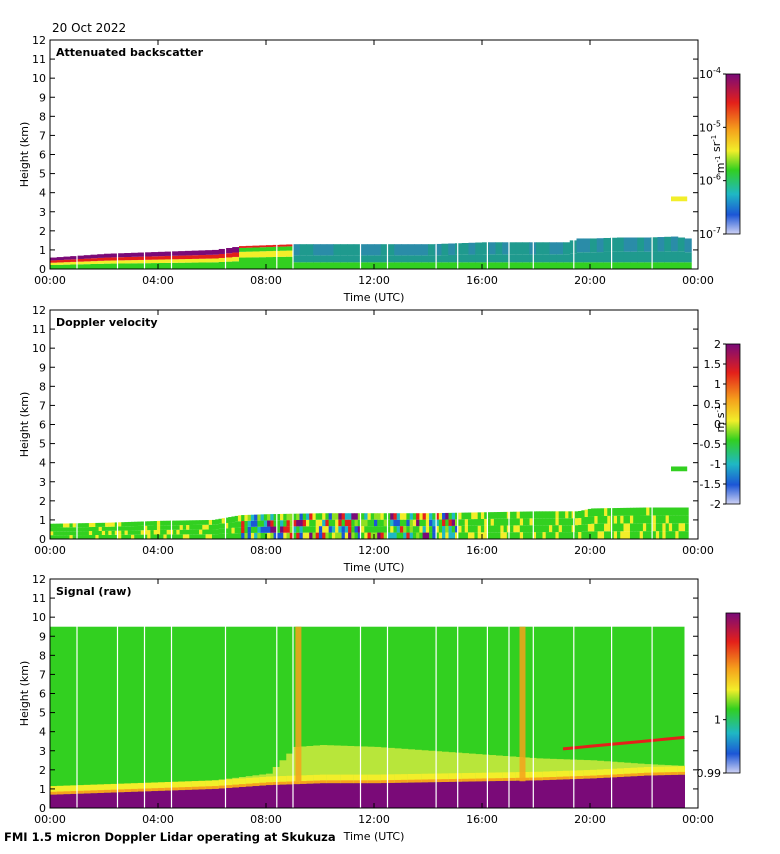  I want to click on colorbar-tick-label: 0, so click(717, 424).